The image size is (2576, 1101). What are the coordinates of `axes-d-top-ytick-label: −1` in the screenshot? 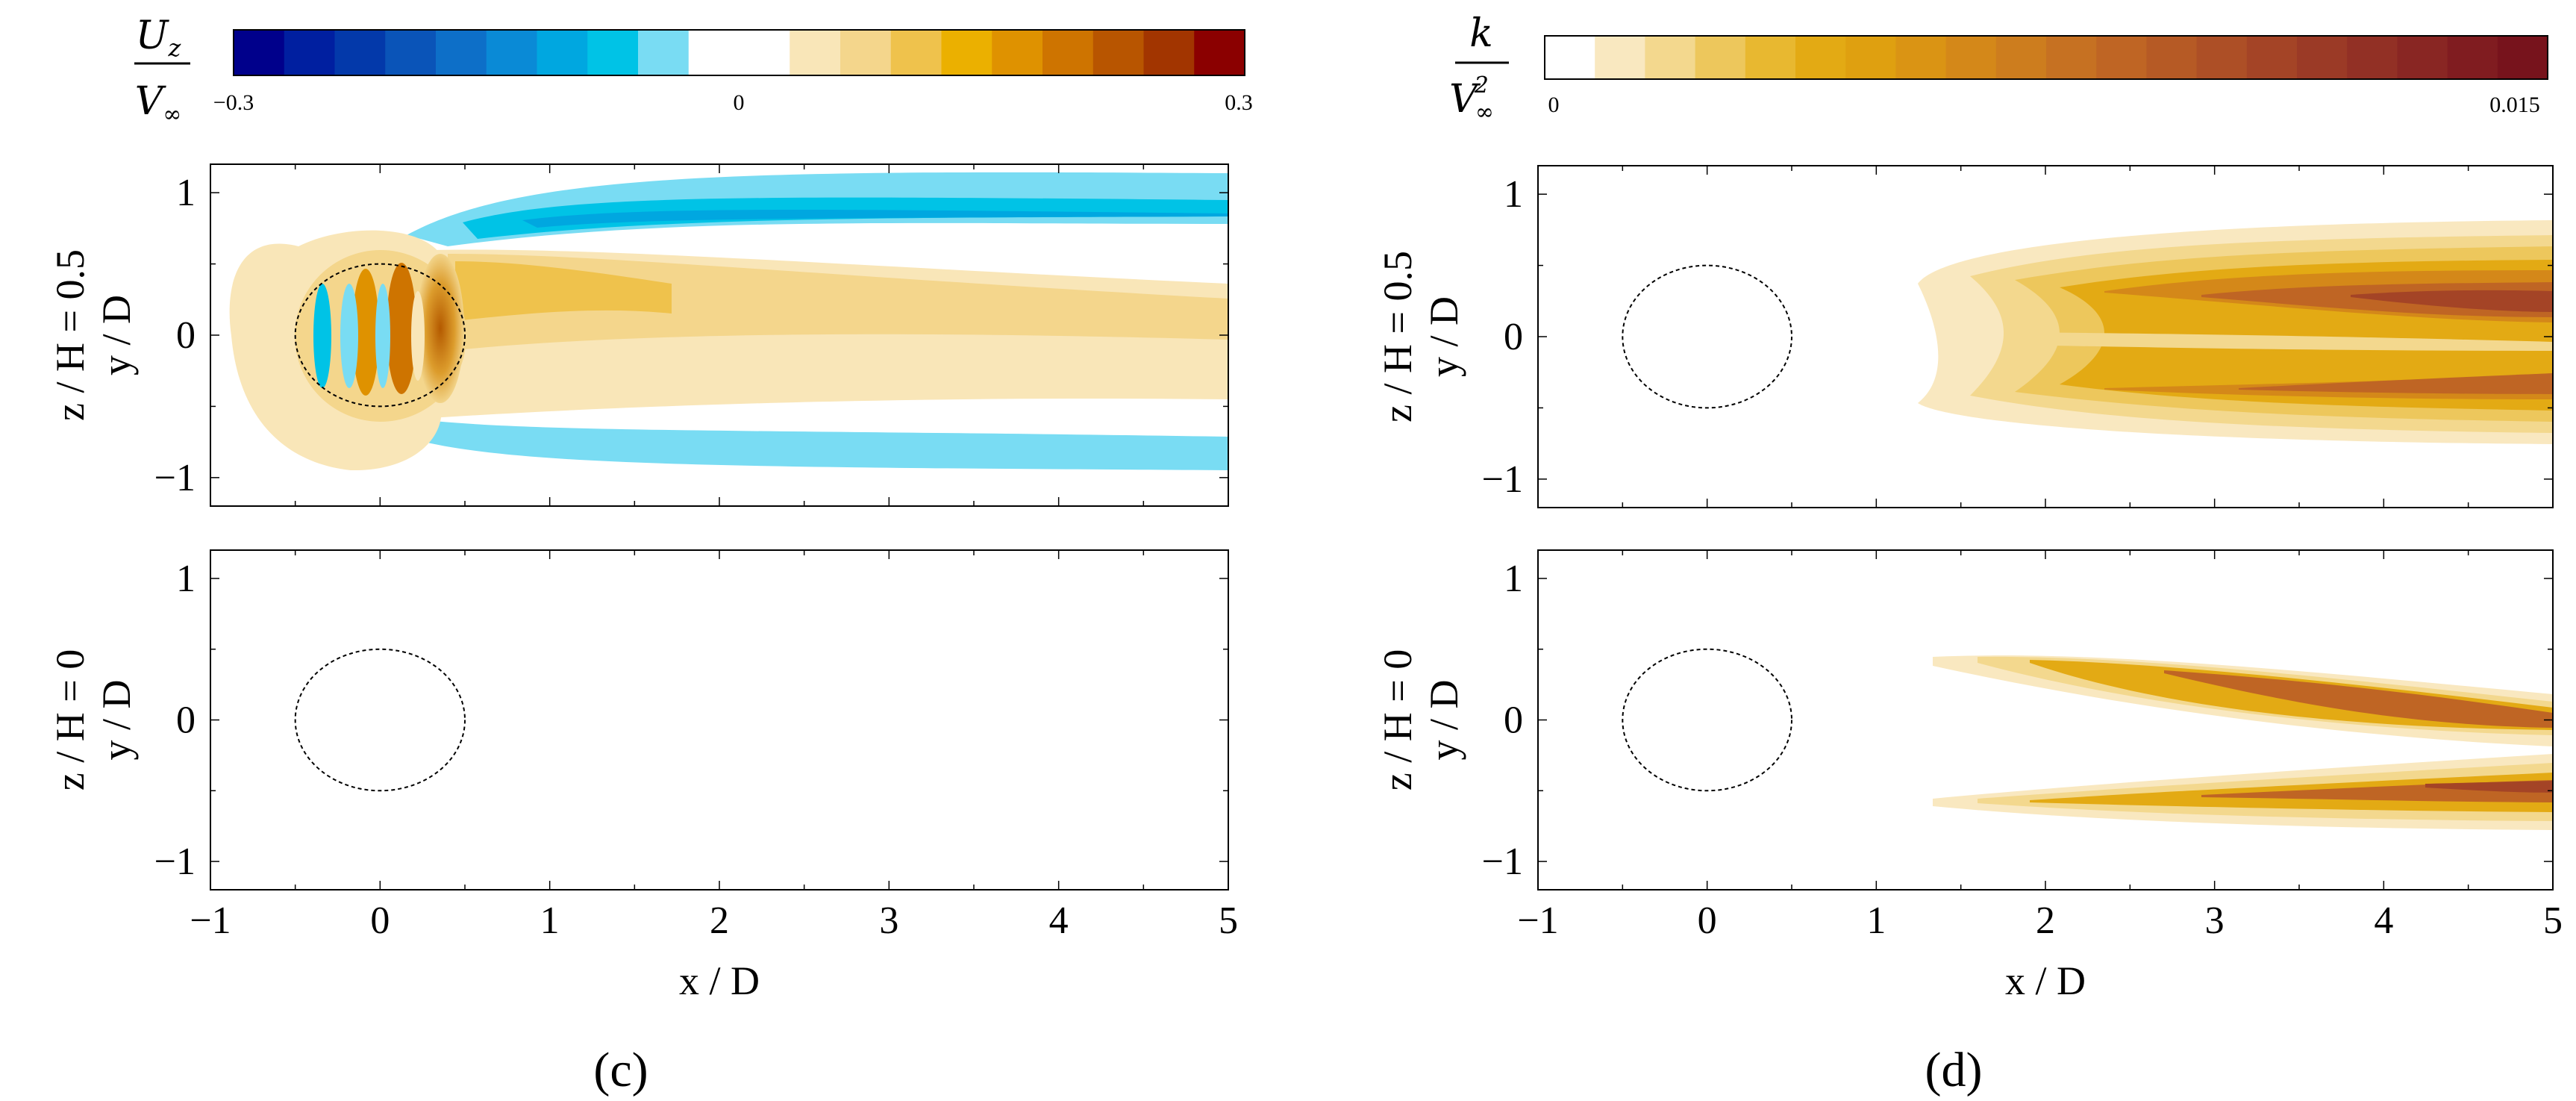 It's located at (1502, 479).